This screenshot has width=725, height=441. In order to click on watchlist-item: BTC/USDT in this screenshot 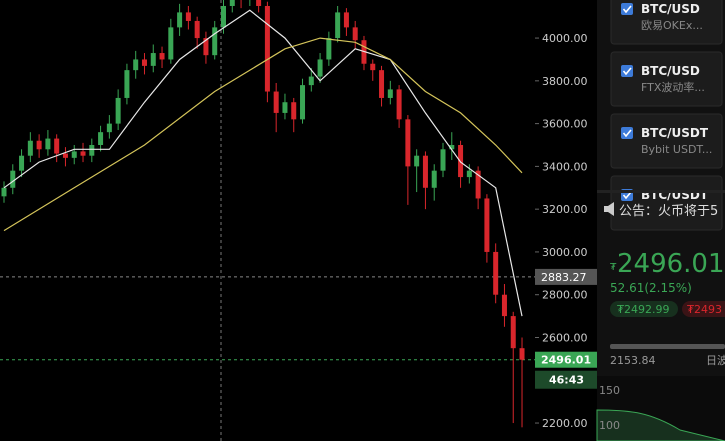, I will do `click(666, 203)`.